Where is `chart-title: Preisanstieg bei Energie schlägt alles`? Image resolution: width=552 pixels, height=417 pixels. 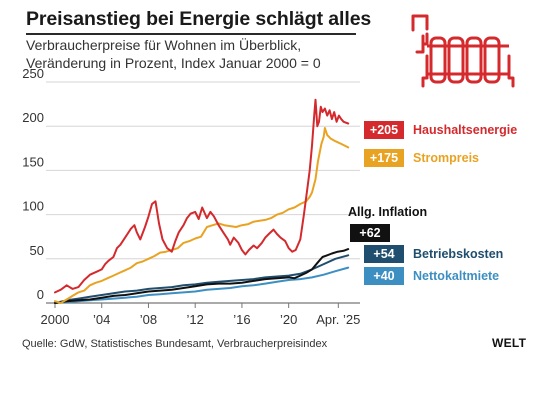
chart-title: Preisanstieg bei Energie schlägt alles is located at coordinates (199, 19).